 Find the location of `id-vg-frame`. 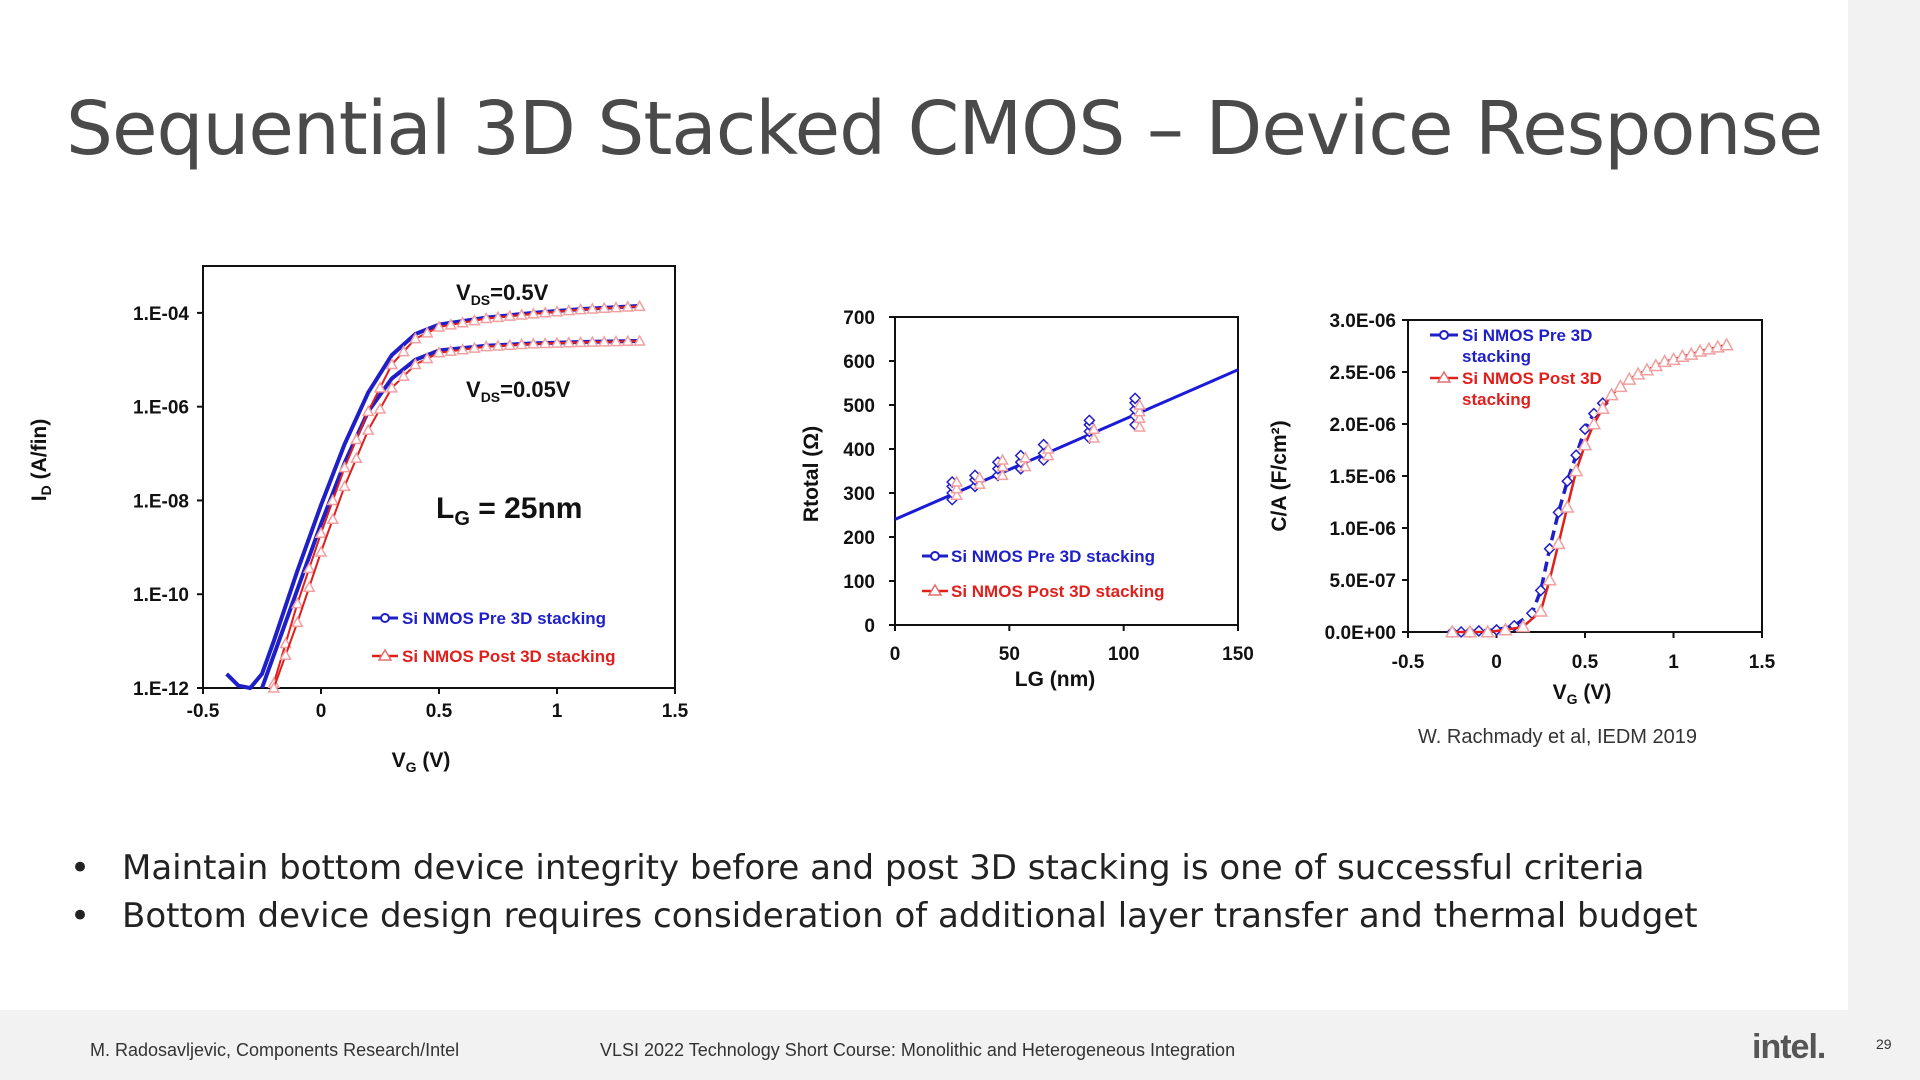

id-vg-frame is located at coordinates (439, 477).